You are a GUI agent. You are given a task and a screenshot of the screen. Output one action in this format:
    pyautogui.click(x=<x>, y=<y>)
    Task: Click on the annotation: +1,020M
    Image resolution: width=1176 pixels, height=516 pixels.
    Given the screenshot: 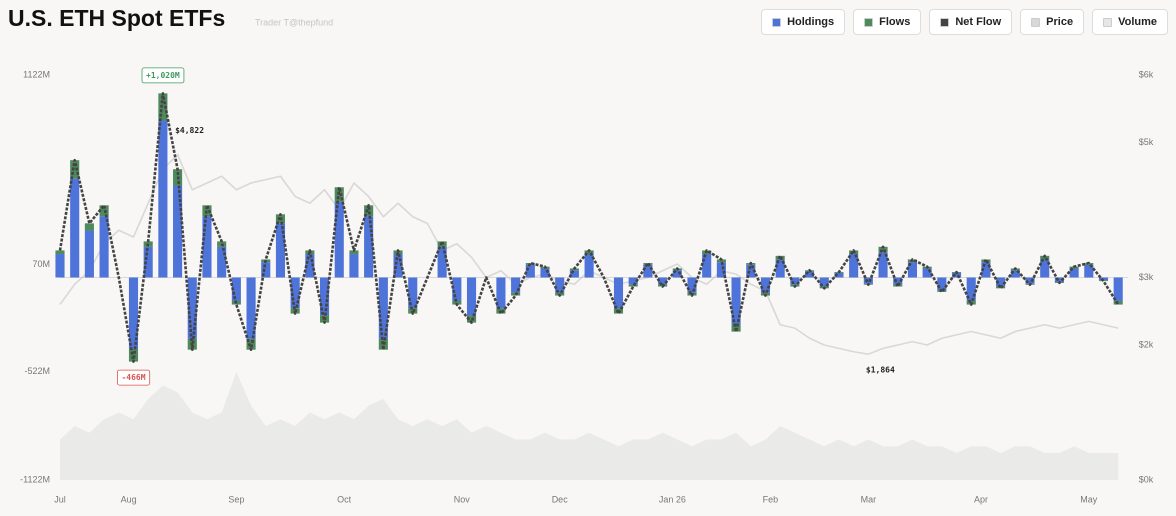 What is the action you would take?
    pyautogui.click(x=163, y=75)
    